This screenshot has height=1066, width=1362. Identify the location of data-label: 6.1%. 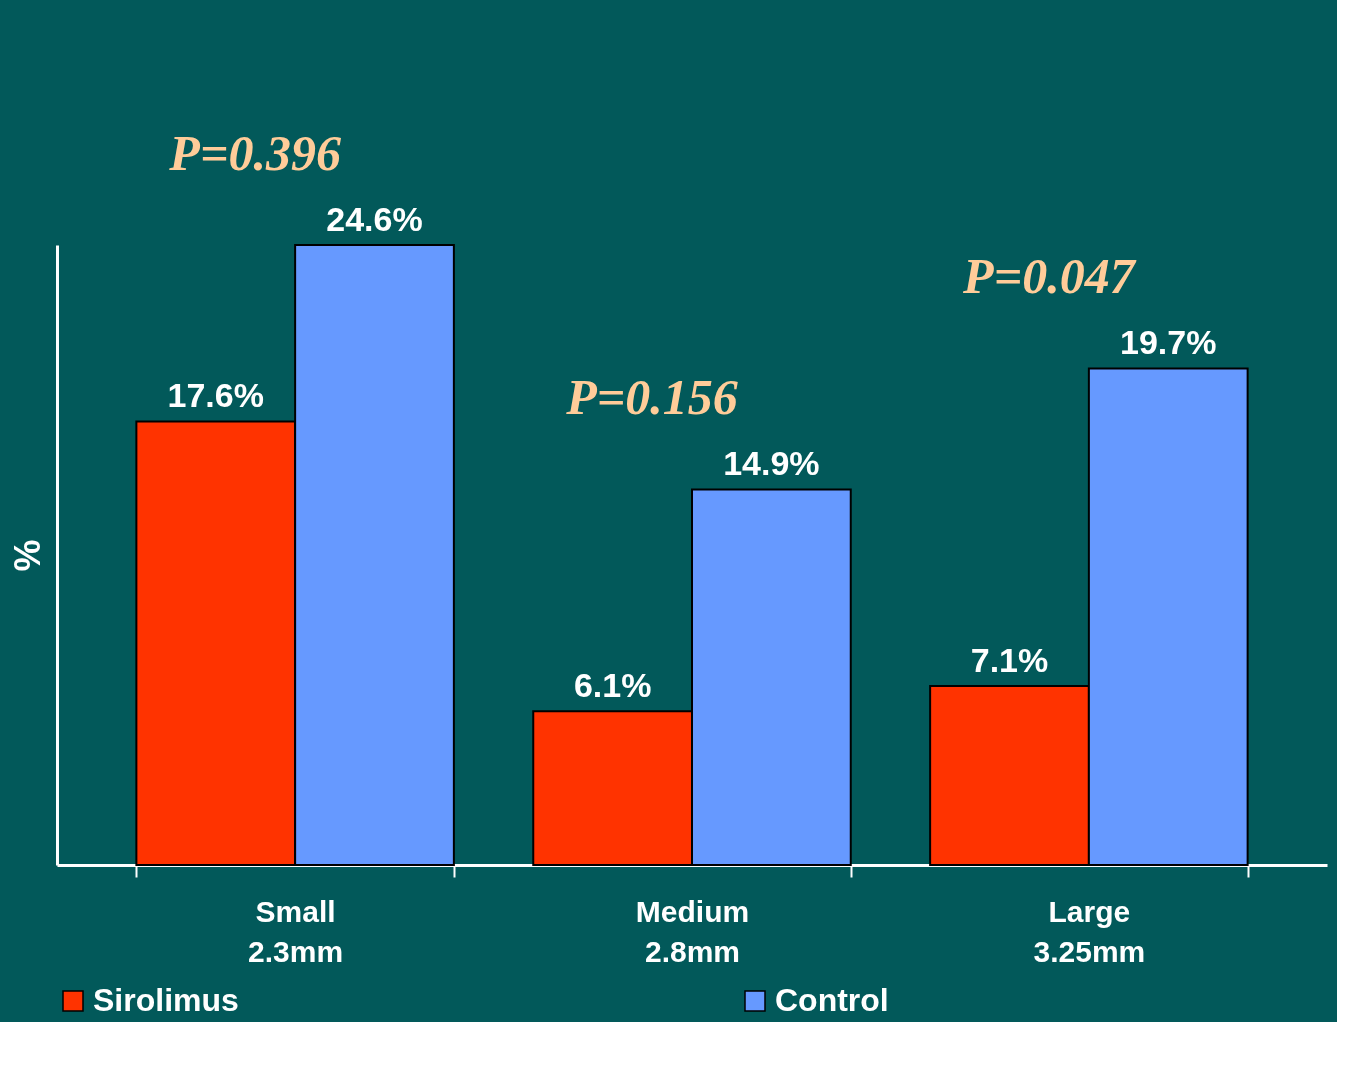
(612, 685).